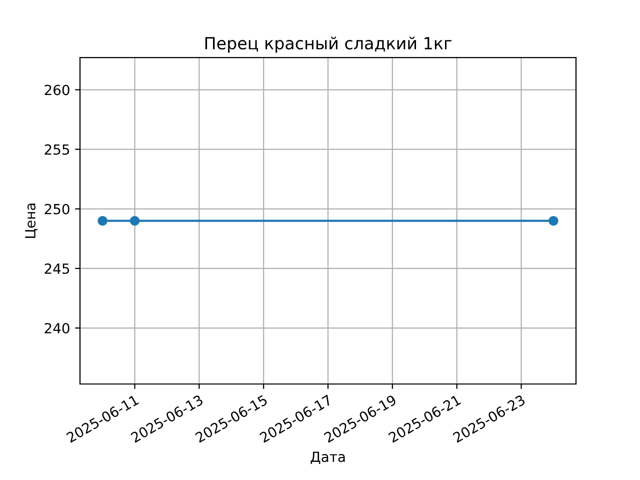  I want to click on y-tick-label: 250, so click(57, 209).